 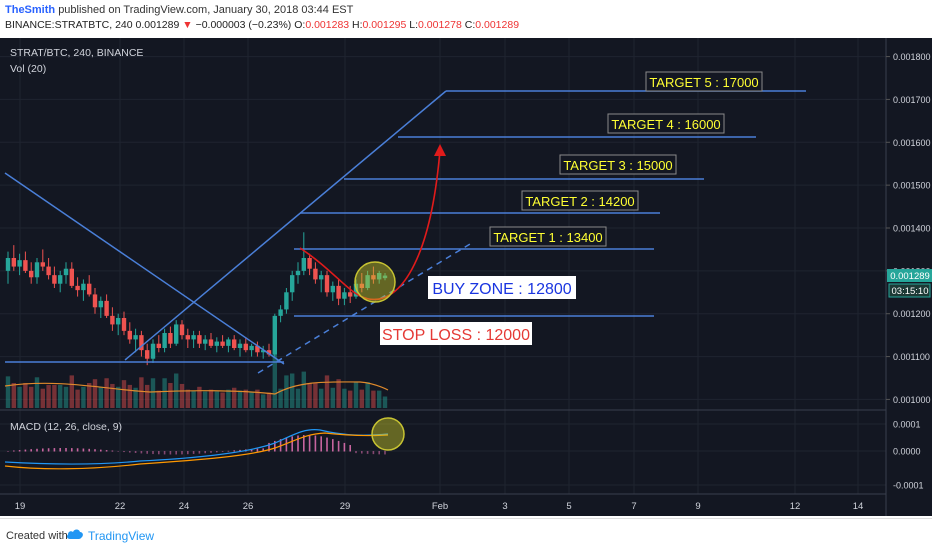 I want to click on author-link: TheSmith, so click(x=30, y=10).